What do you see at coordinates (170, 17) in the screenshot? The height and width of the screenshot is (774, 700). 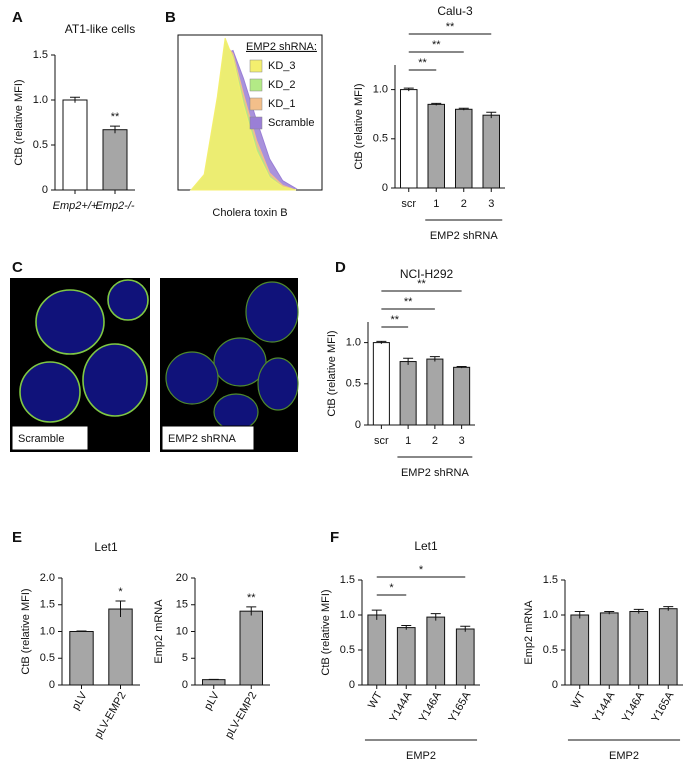 I see `panel-label: B` at bounding box center [170, 17].